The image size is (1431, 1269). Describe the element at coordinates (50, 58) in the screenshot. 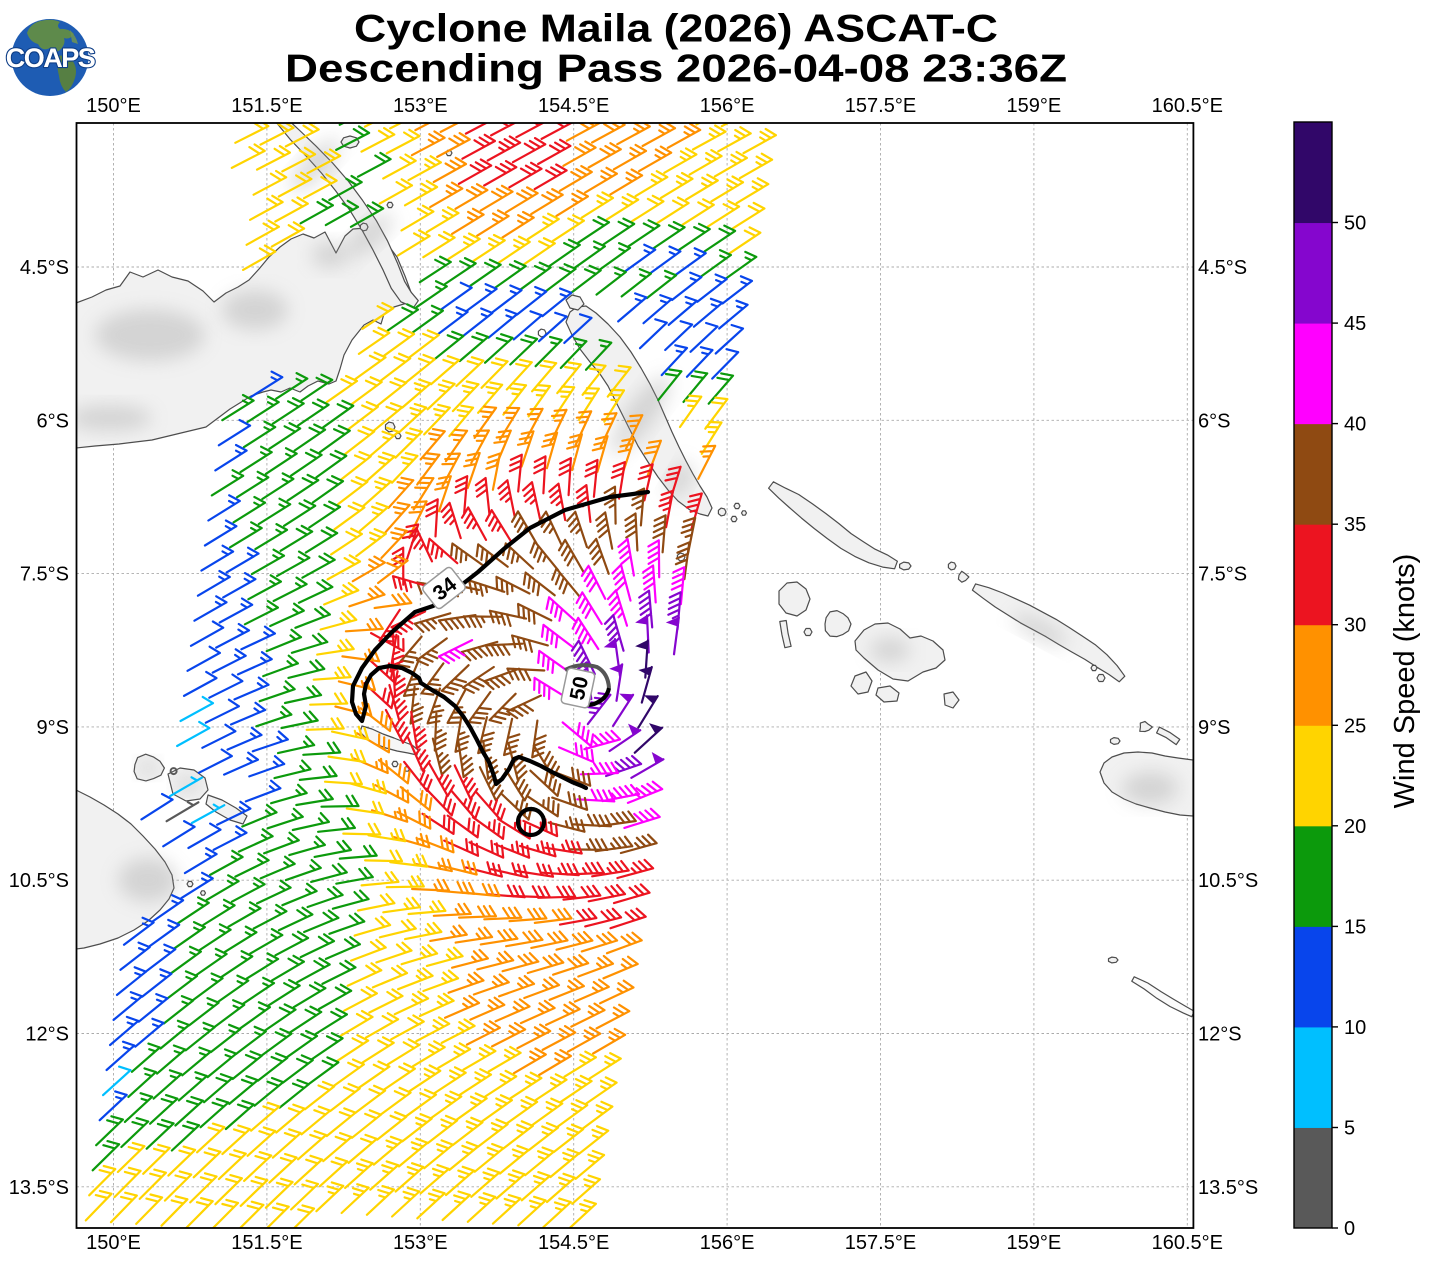

I see `svg-text: COAPS` at that location.